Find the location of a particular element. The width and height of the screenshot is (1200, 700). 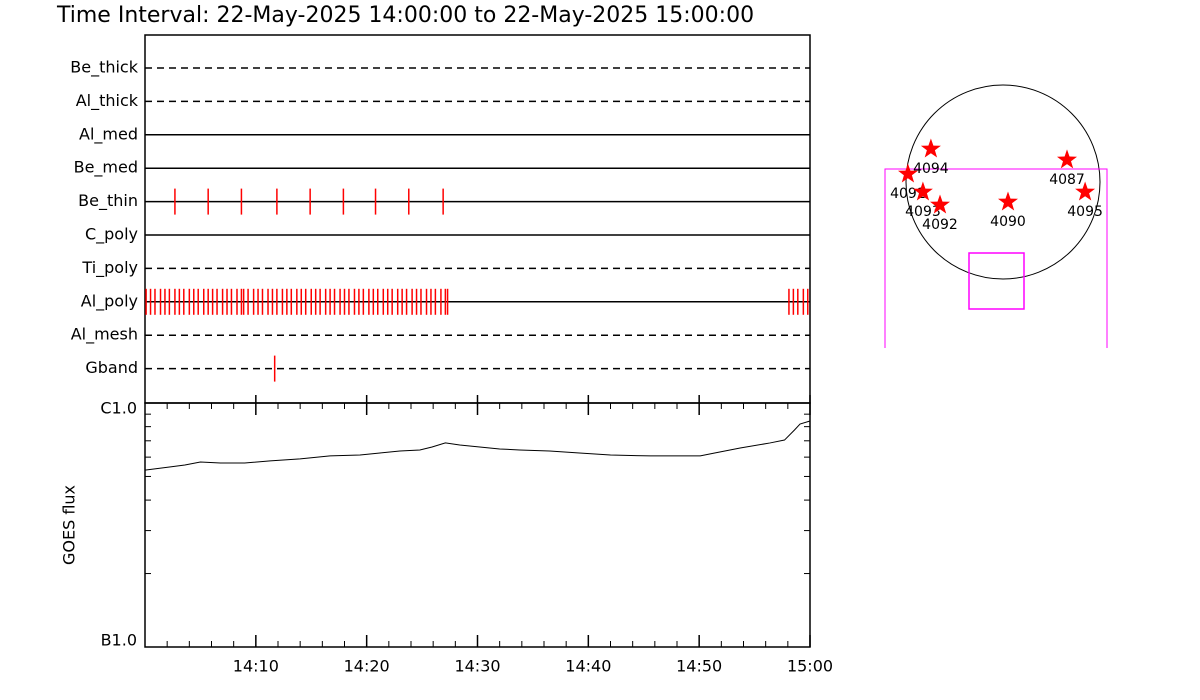

row-label: C_poly is located at coordinates (111, 235).